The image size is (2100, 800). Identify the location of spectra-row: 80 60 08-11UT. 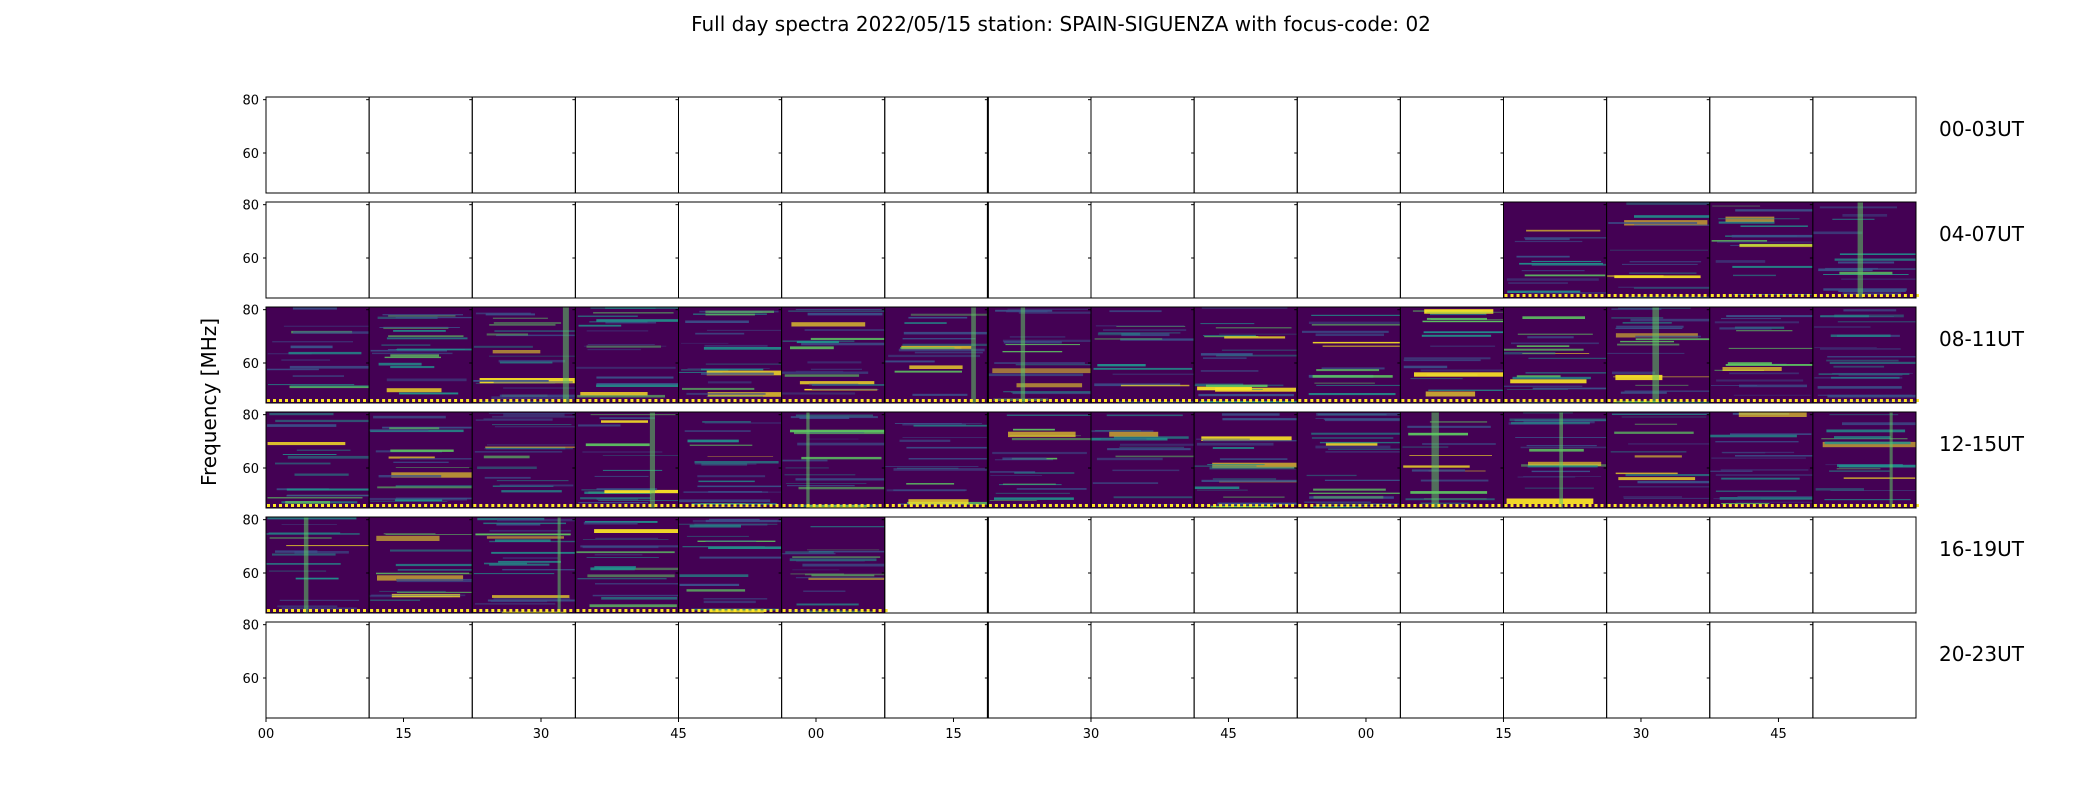
(1133, 354).